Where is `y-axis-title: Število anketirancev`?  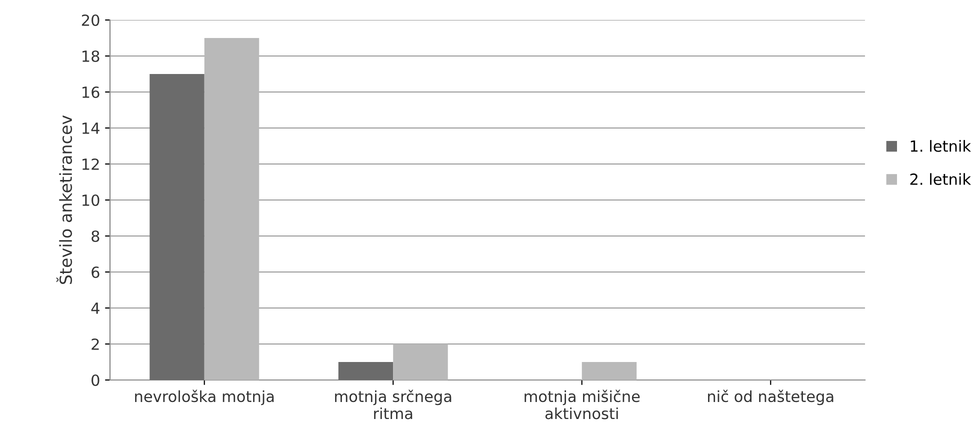 y-axis-title: Število anketirancev is located at coordinates (64, 199).